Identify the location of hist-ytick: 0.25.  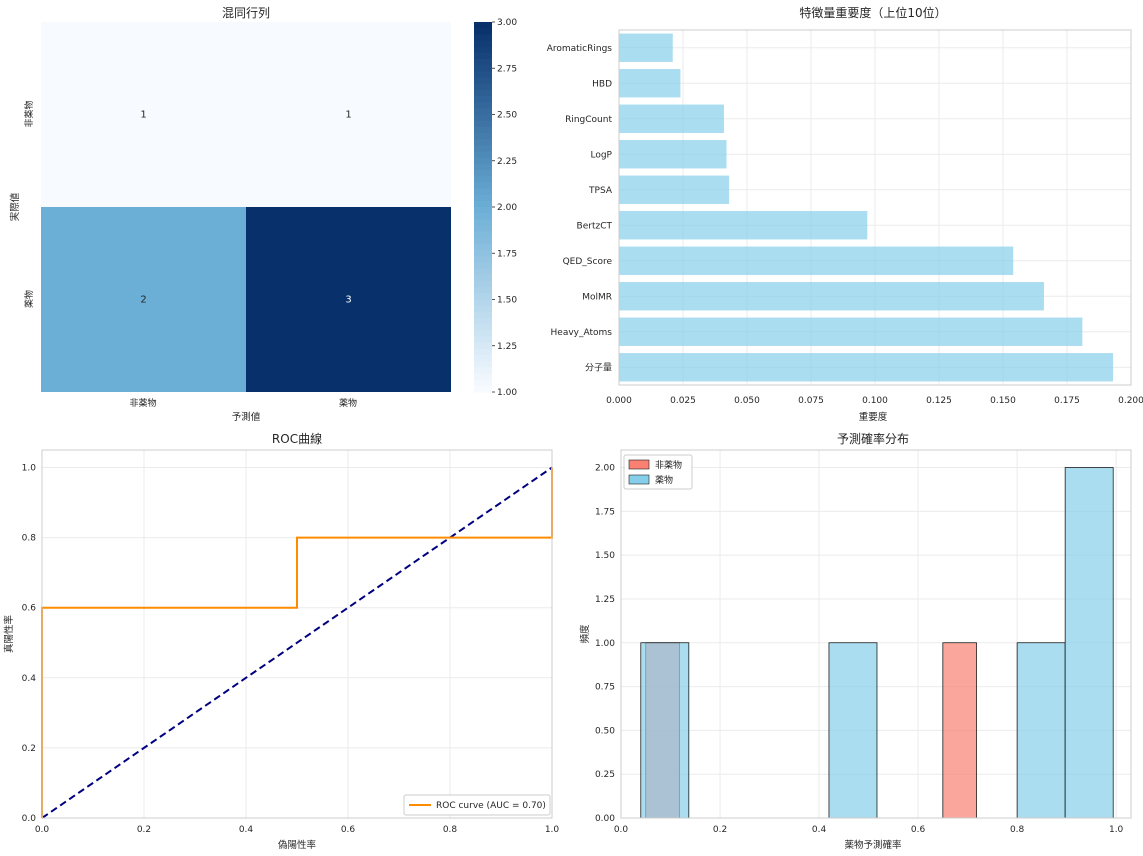
(605, 775).